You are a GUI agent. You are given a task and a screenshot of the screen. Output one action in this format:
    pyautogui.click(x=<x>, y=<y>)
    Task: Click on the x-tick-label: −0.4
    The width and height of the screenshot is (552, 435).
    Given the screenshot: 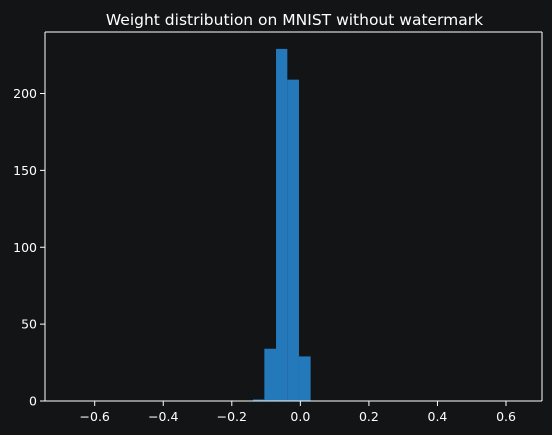 What is the action you would take?
    pyautogui.click(x=163, y=416)
    